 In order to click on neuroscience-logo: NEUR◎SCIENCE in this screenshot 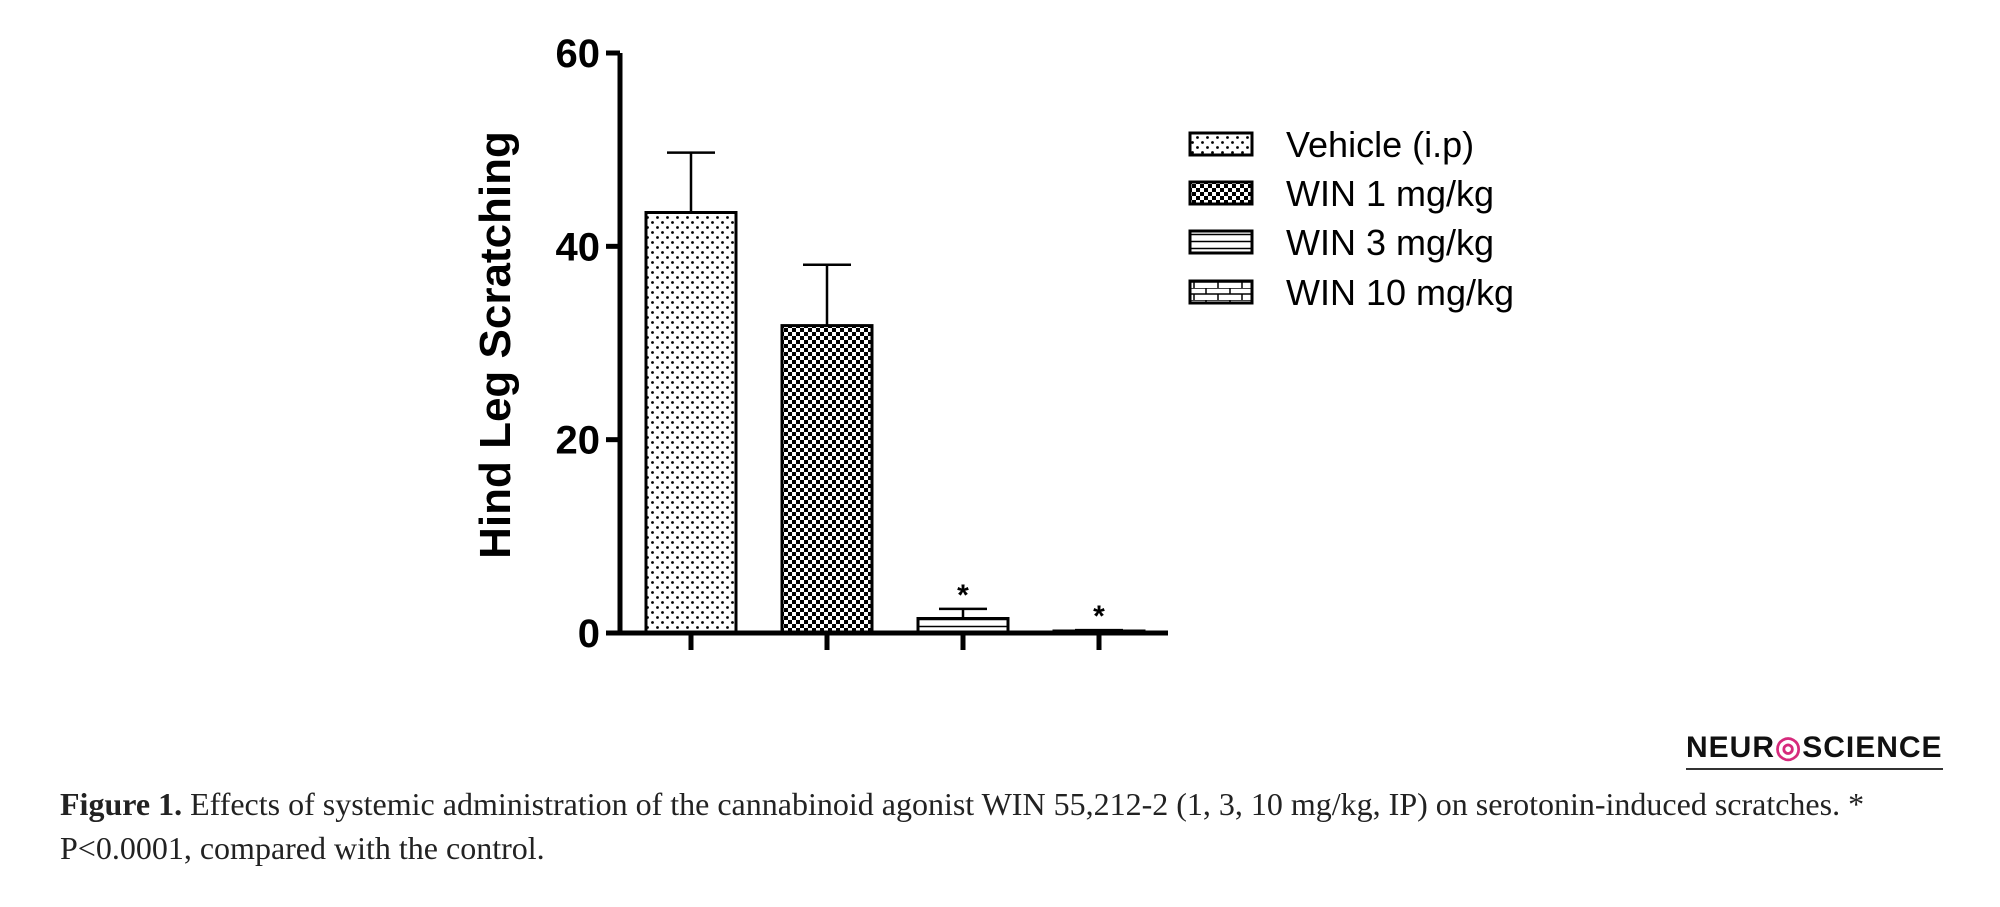, I will do `click(1814, 750)`.